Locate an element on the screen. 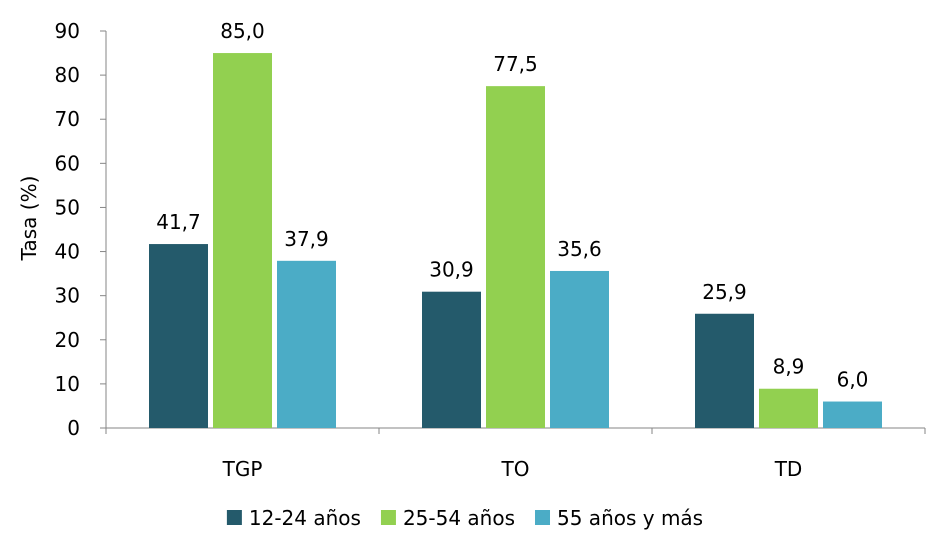  x-tick-label: TO is located at coordinates (515, 469).